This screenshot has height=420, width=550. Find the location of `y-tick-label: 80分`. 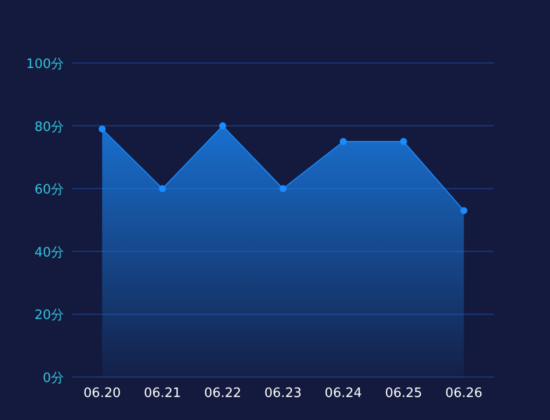

y-tick-label: 80分 is located at coordinates (49, 127).